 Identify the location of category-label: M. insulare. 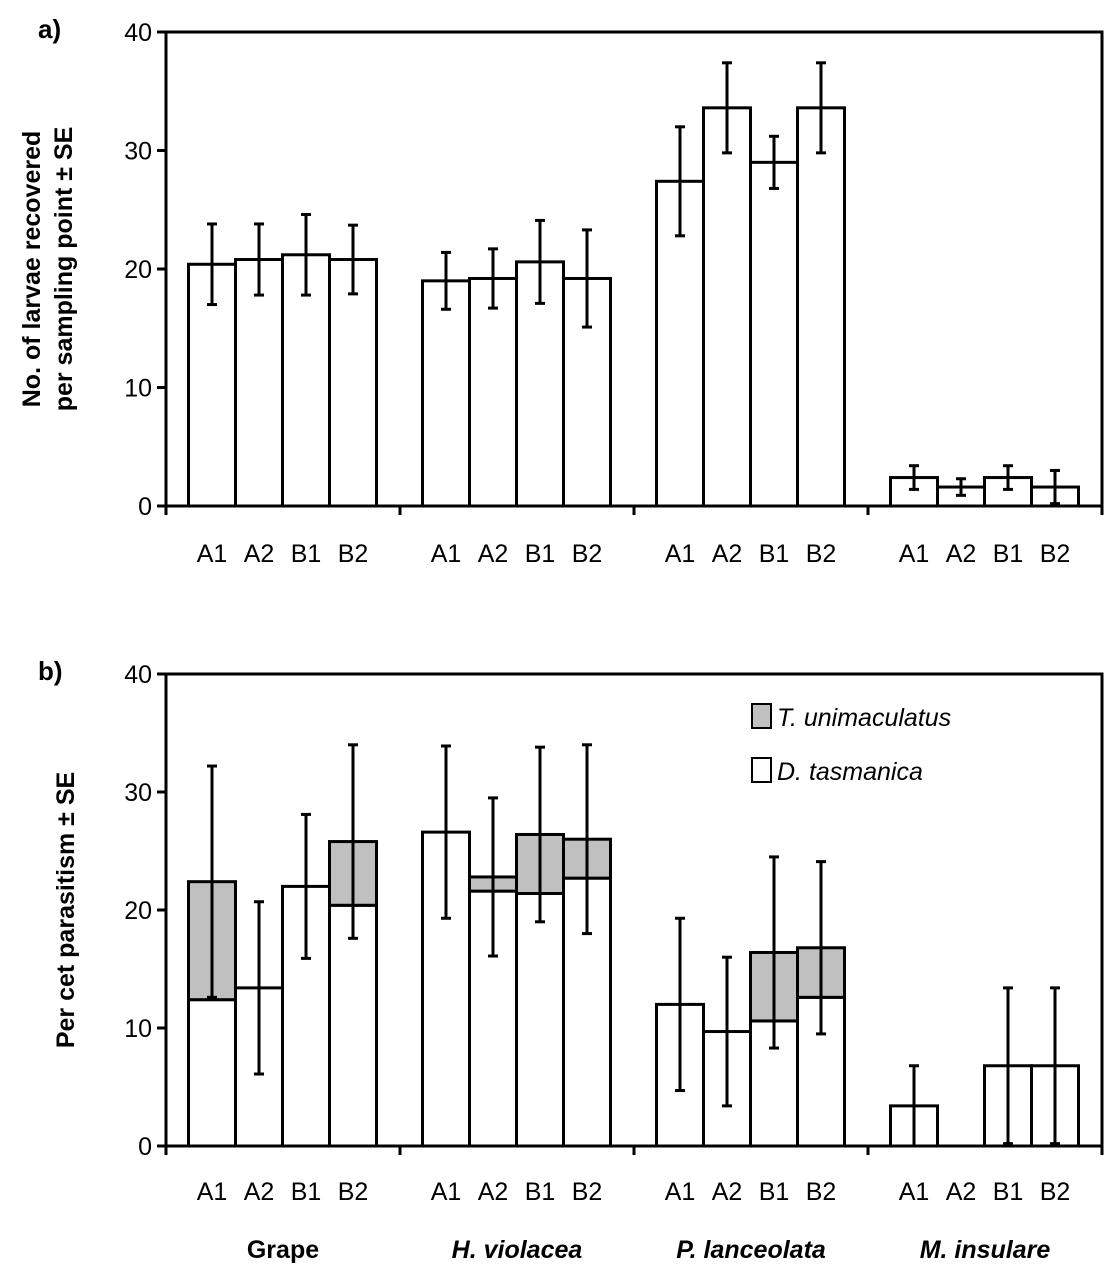
(985, 1250).